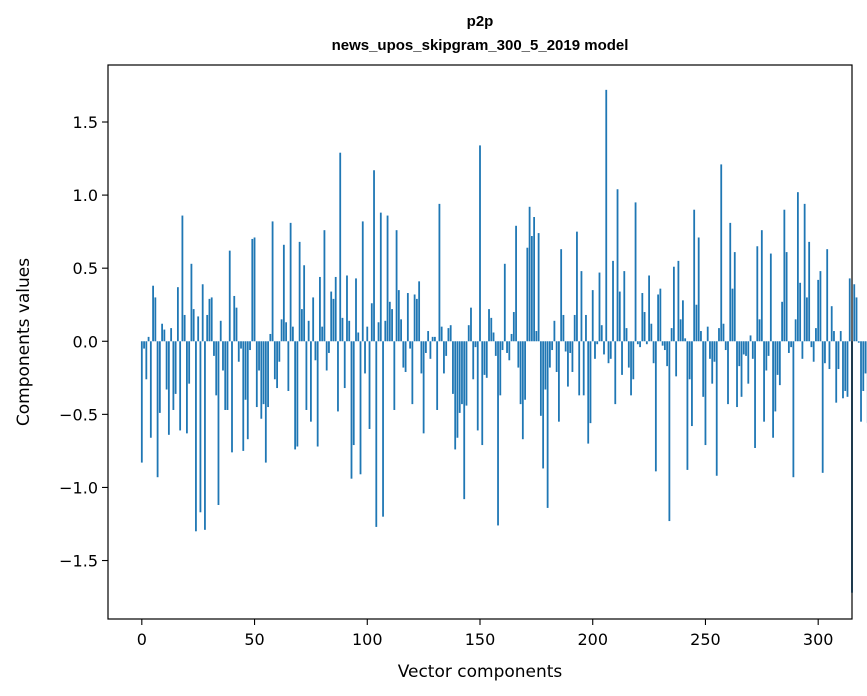 The image size is (867, 696). I want to click on x-tick-label: 300, so click(818, 639).